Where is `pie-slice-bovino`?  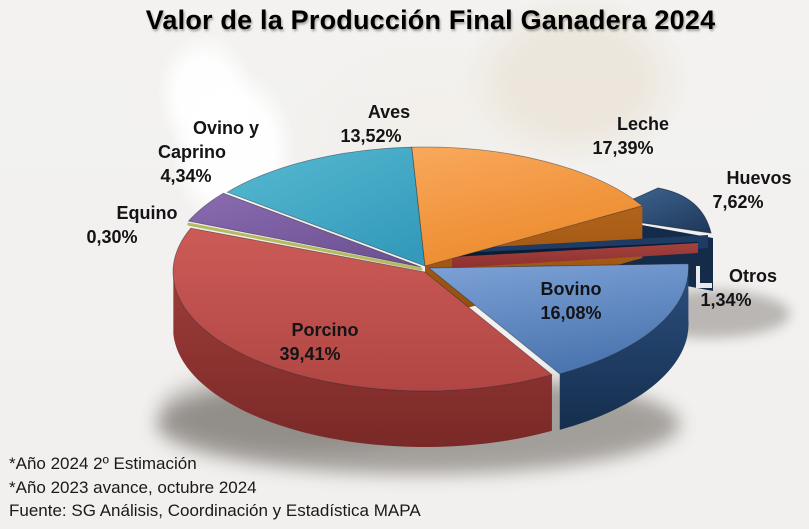
pie-slice-bovino is located at coordinates (558, 319).